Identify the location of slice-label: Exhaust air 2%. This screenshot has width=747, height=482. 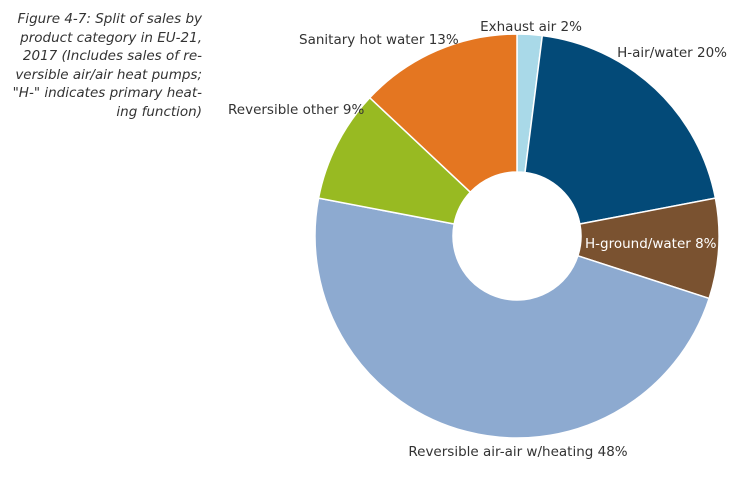
(531, 27).